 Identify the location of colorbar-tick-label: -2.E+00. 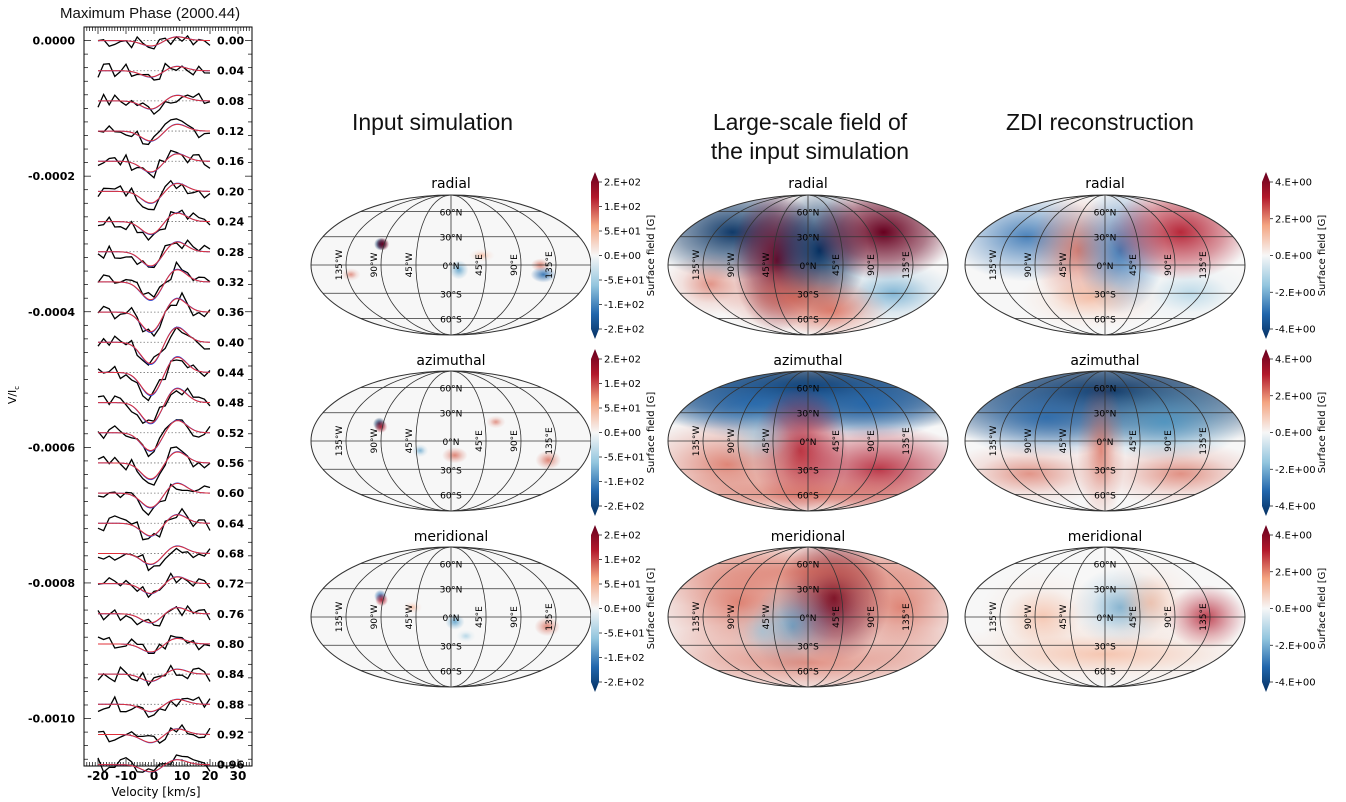
(1295, 470).